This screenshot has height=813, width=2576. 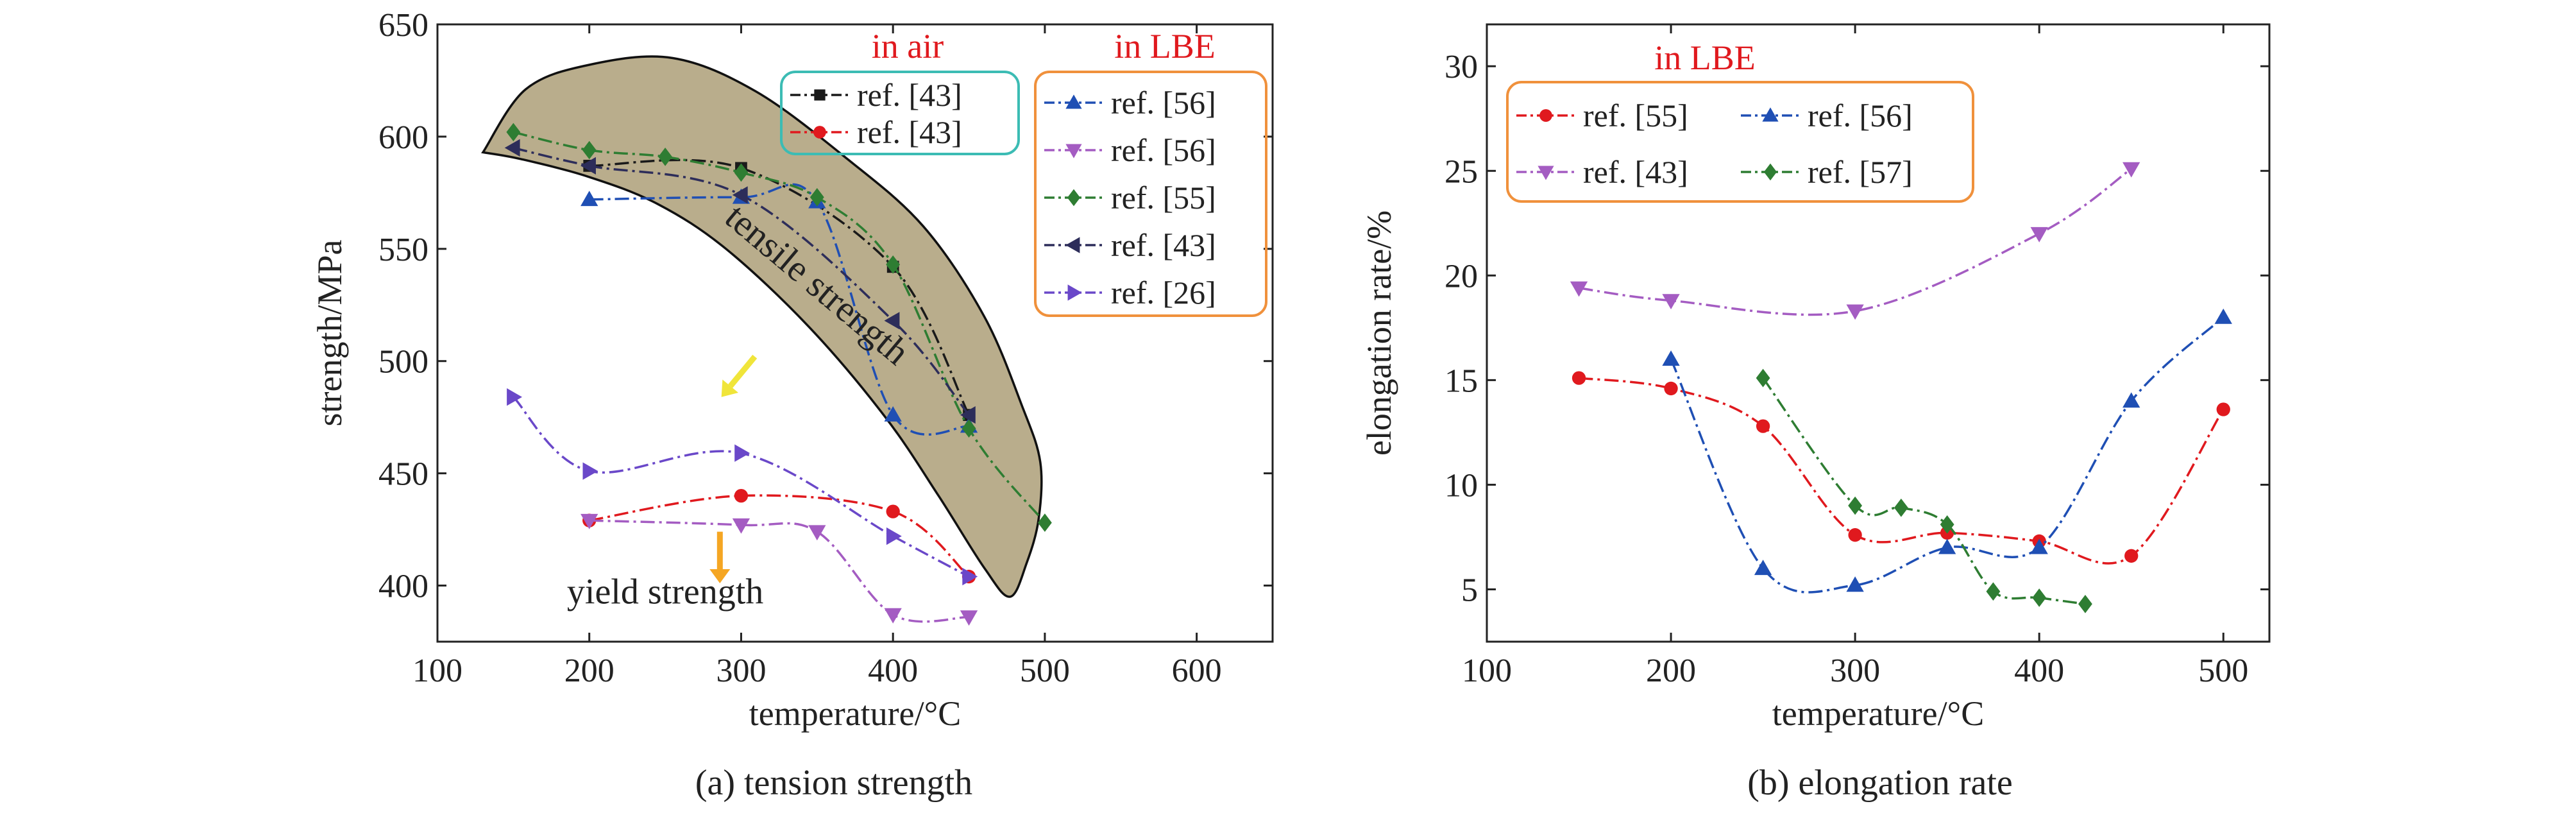 I want to click on y-tick-label: 5, so click(x=1469, y=590).